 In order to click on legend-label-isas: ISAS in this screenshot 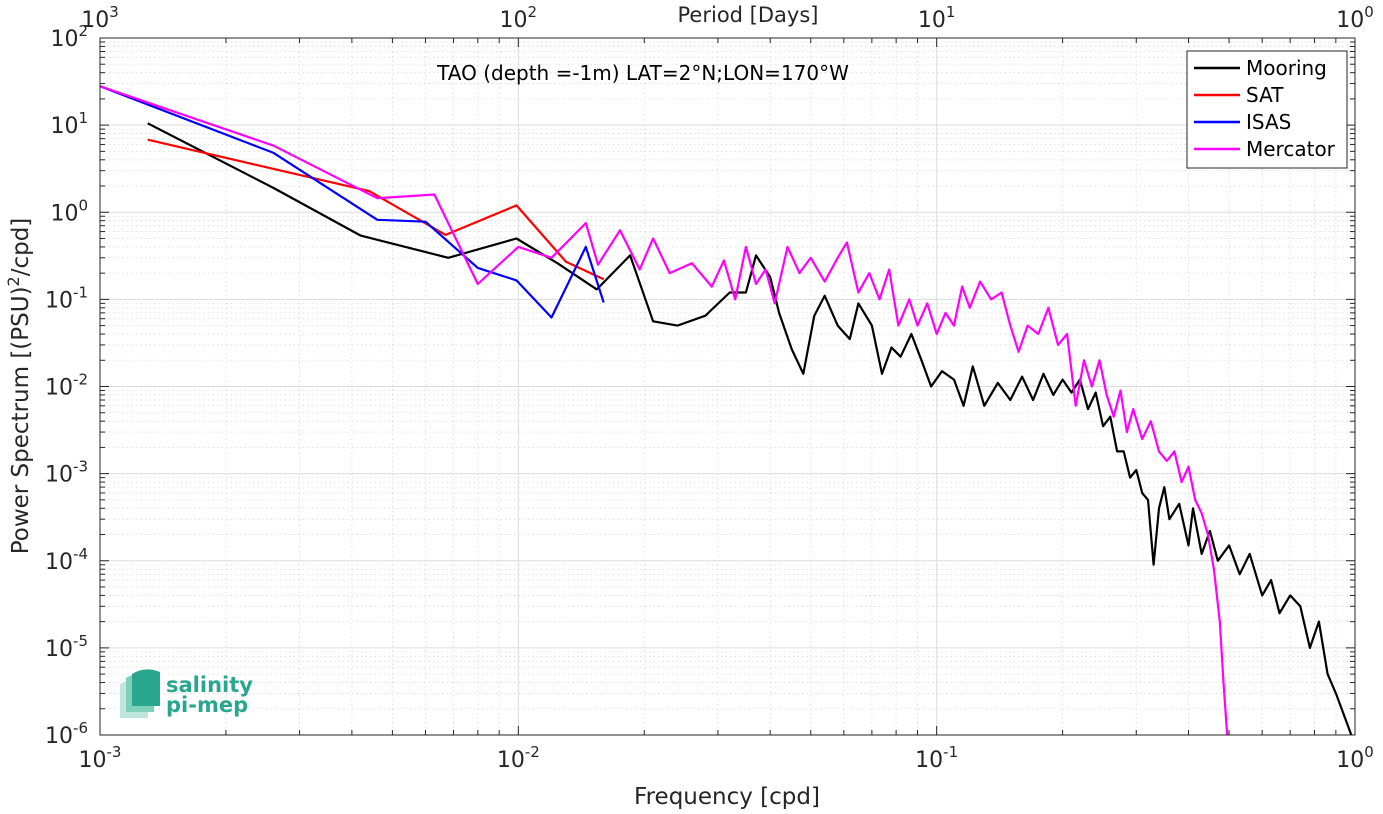, I will do `click(1268, 122)`.